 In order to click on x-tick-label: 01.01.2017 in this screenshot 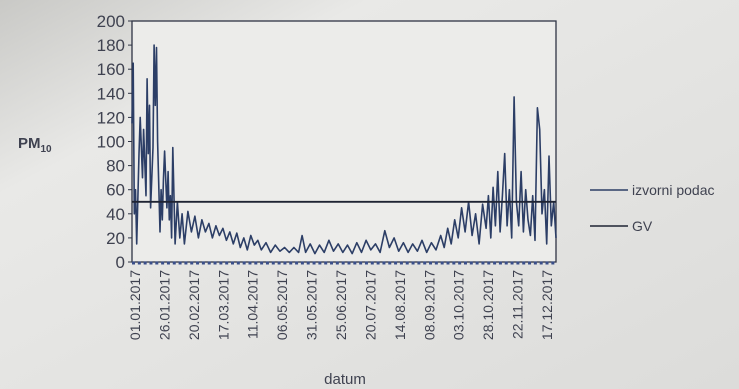, I will do `click(135, 305)`.